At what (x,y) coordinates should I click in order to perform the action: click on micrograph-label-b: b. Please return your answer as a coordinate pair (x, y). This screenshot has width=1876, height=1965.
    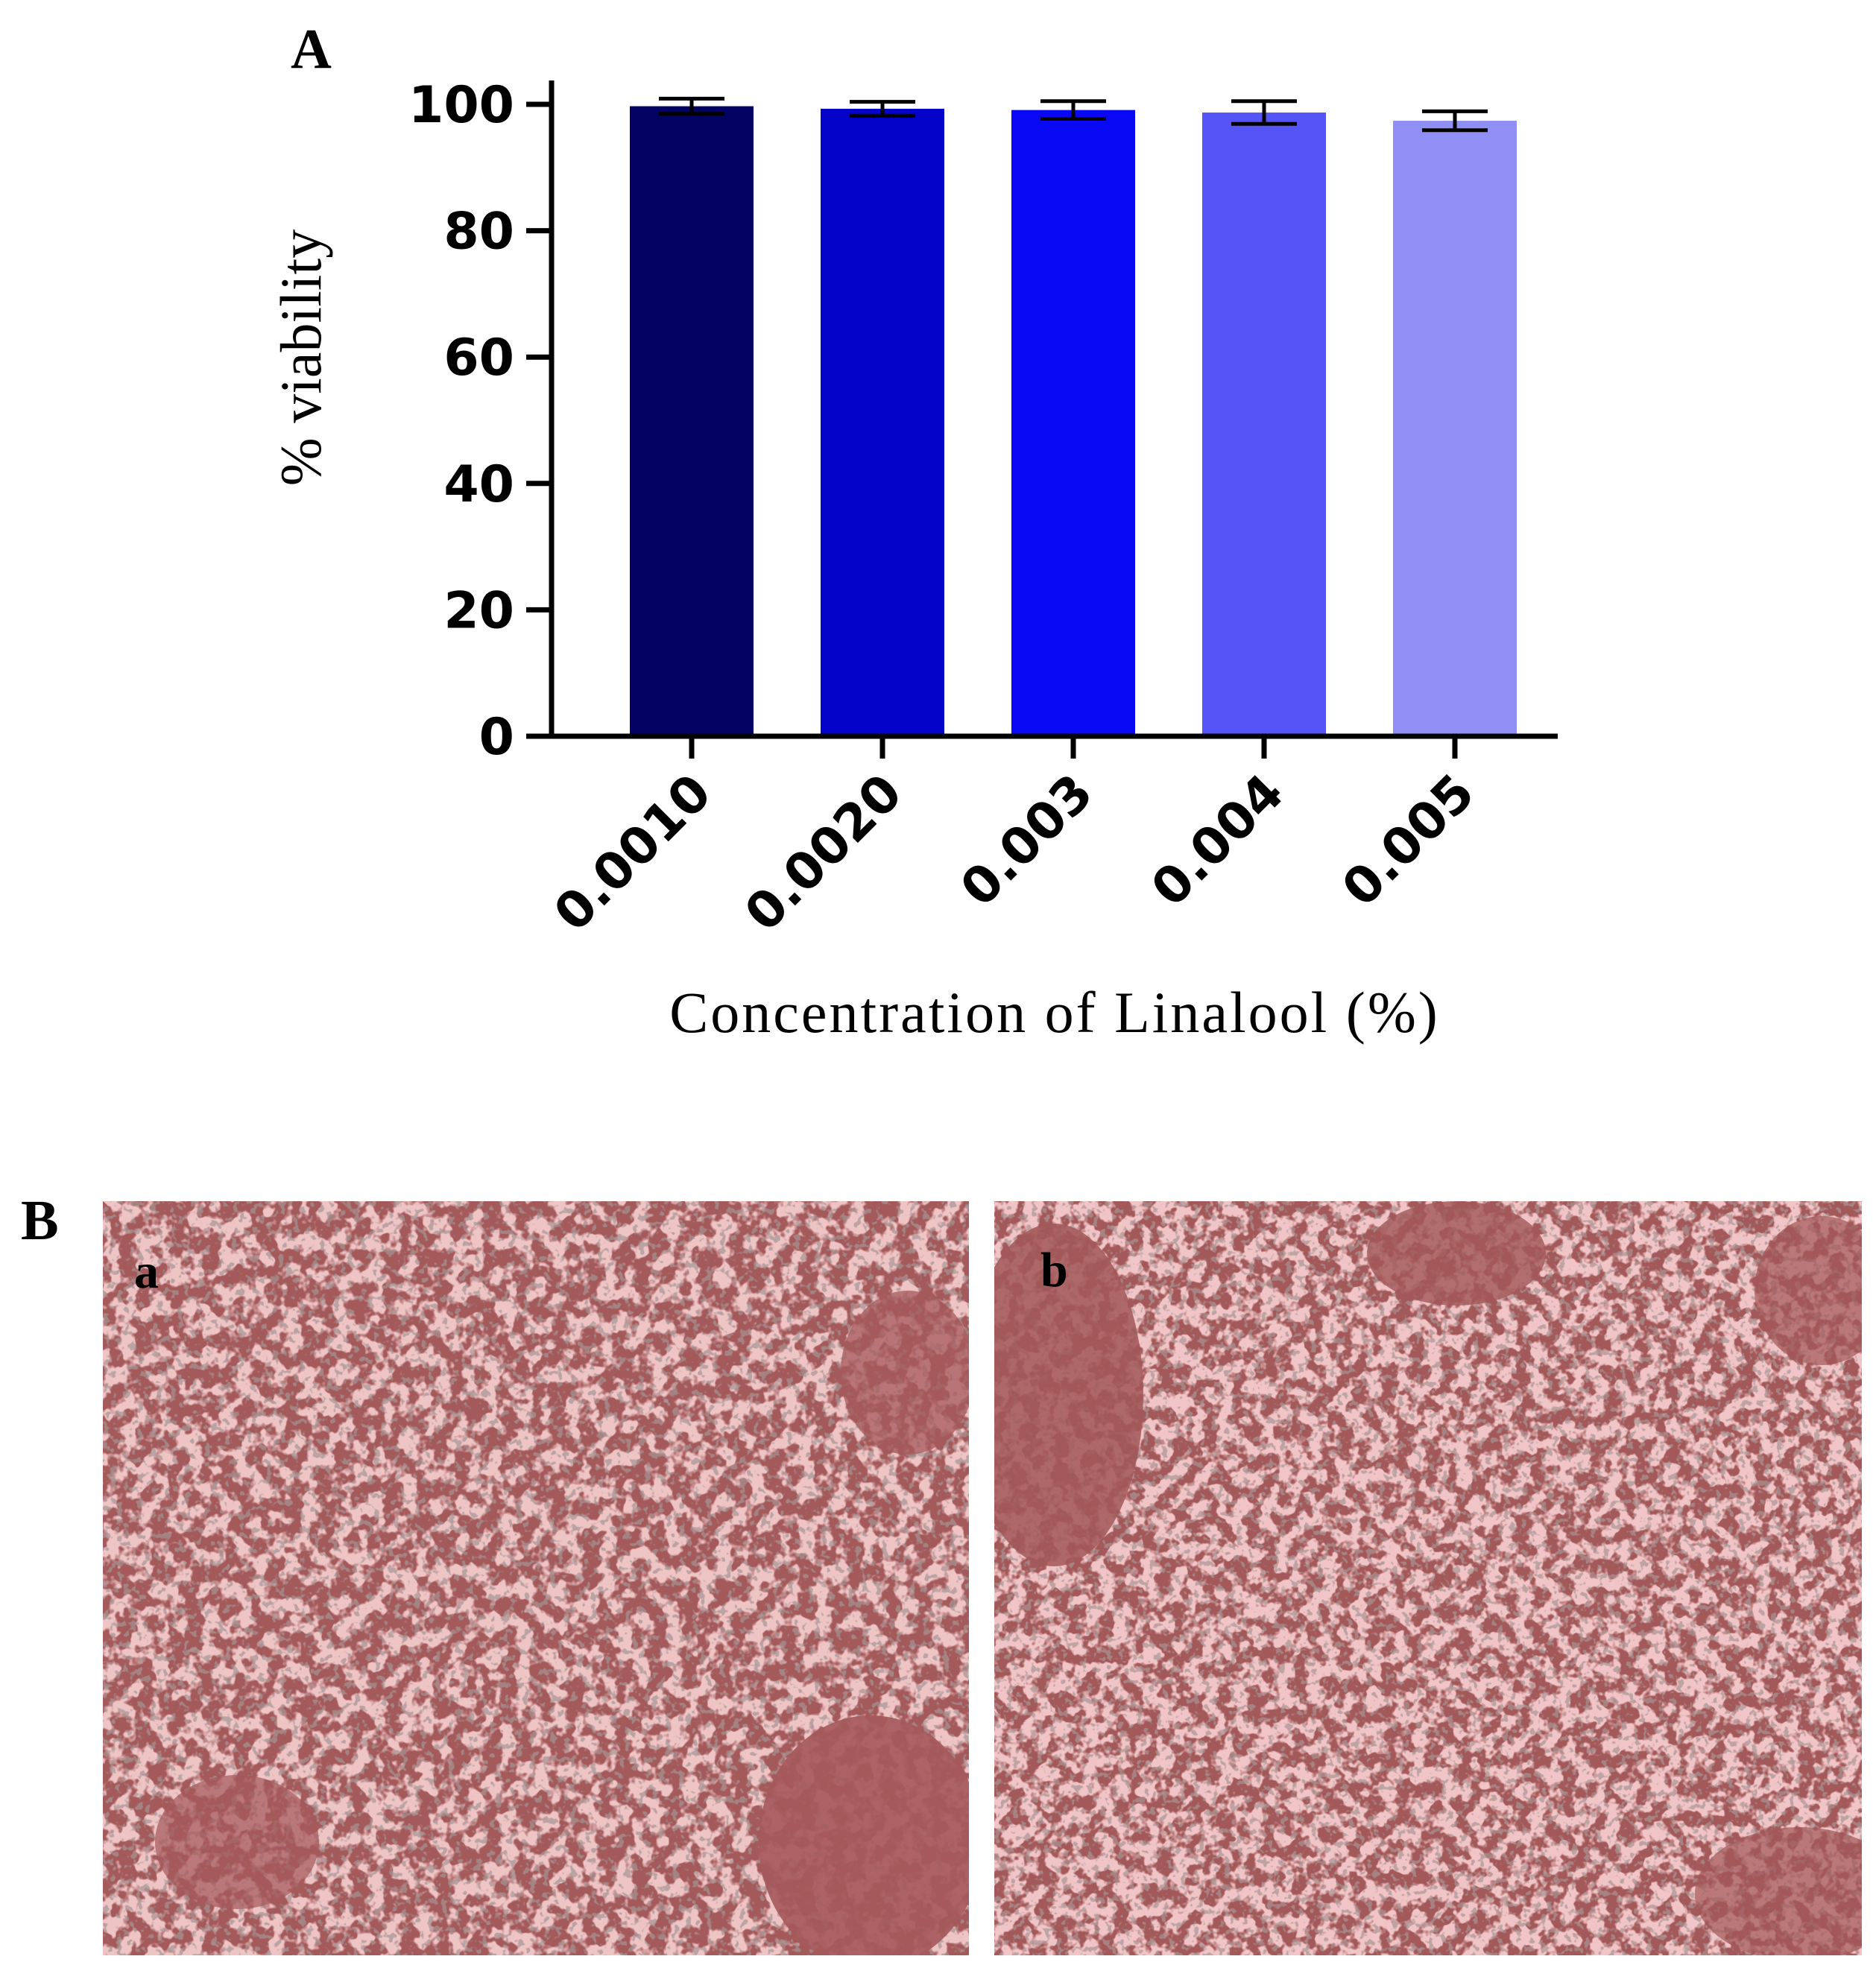
    Looking at the image, I should click on (1054, 1270).